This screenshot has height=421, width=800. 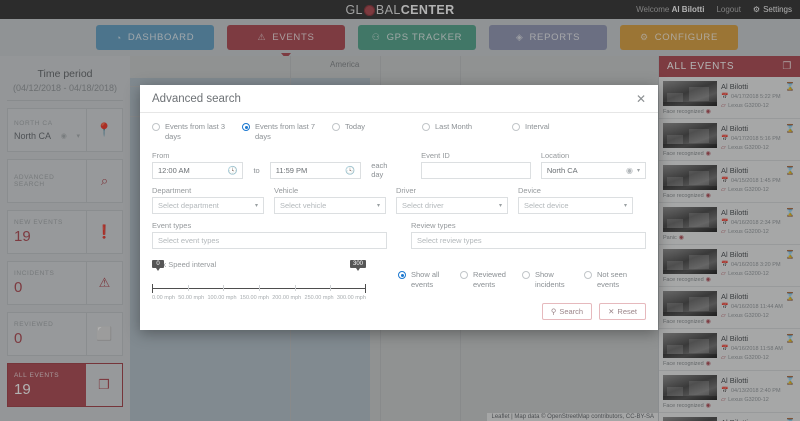 What do you see at coordinates (772, 9) in the screenshot?
I see `settings-link: ⚙ Settings` at bounding box center [772, 9].